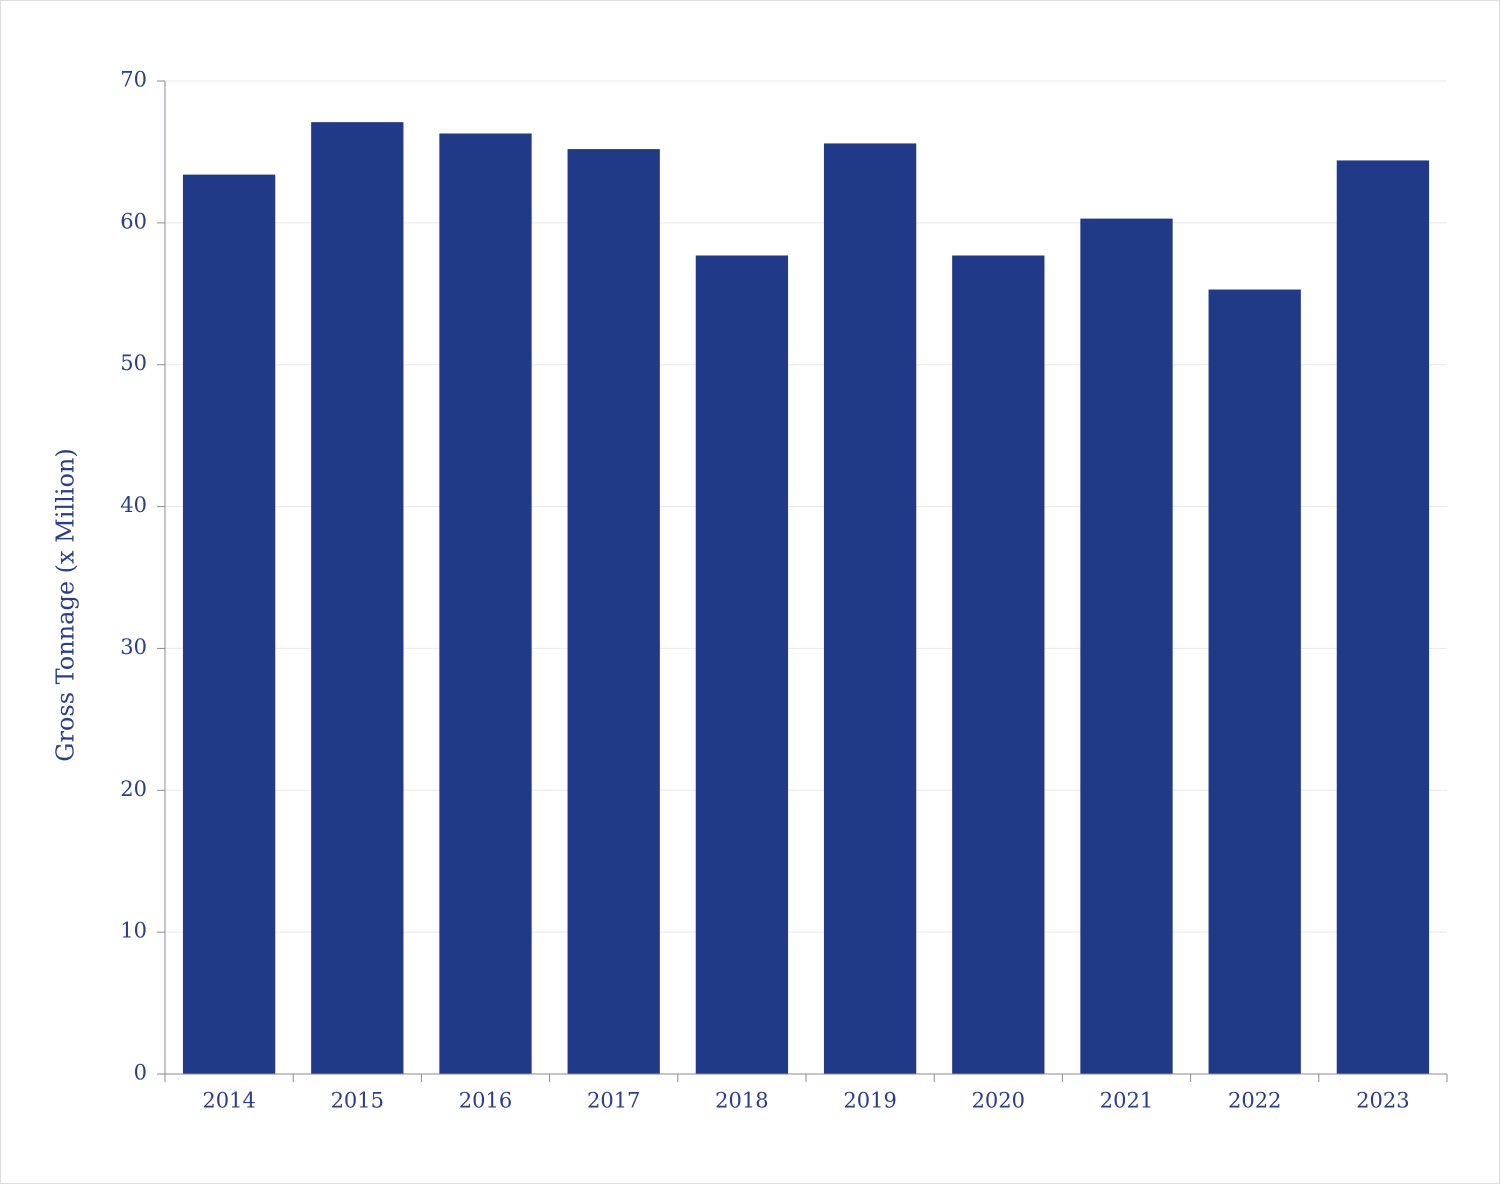 The height and width of the screenshot is (1184, 1500). Describe the element at coordinates (133, 931) in the screenshot. I see `y-tick-label: 10` at that location.